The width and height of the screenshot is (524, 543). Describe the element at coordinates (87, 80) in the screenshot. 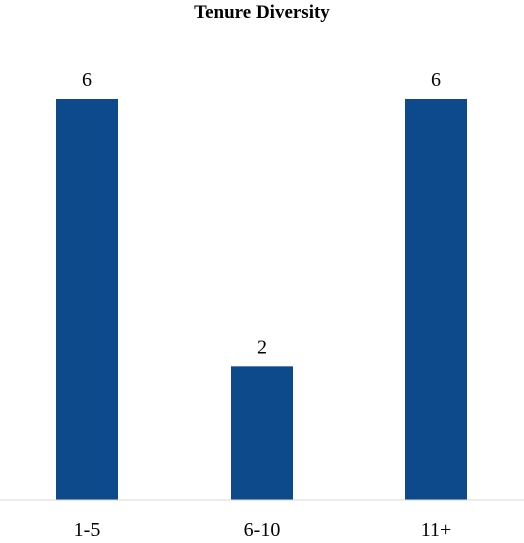

I see `data-label-1-5: 6` at that location.